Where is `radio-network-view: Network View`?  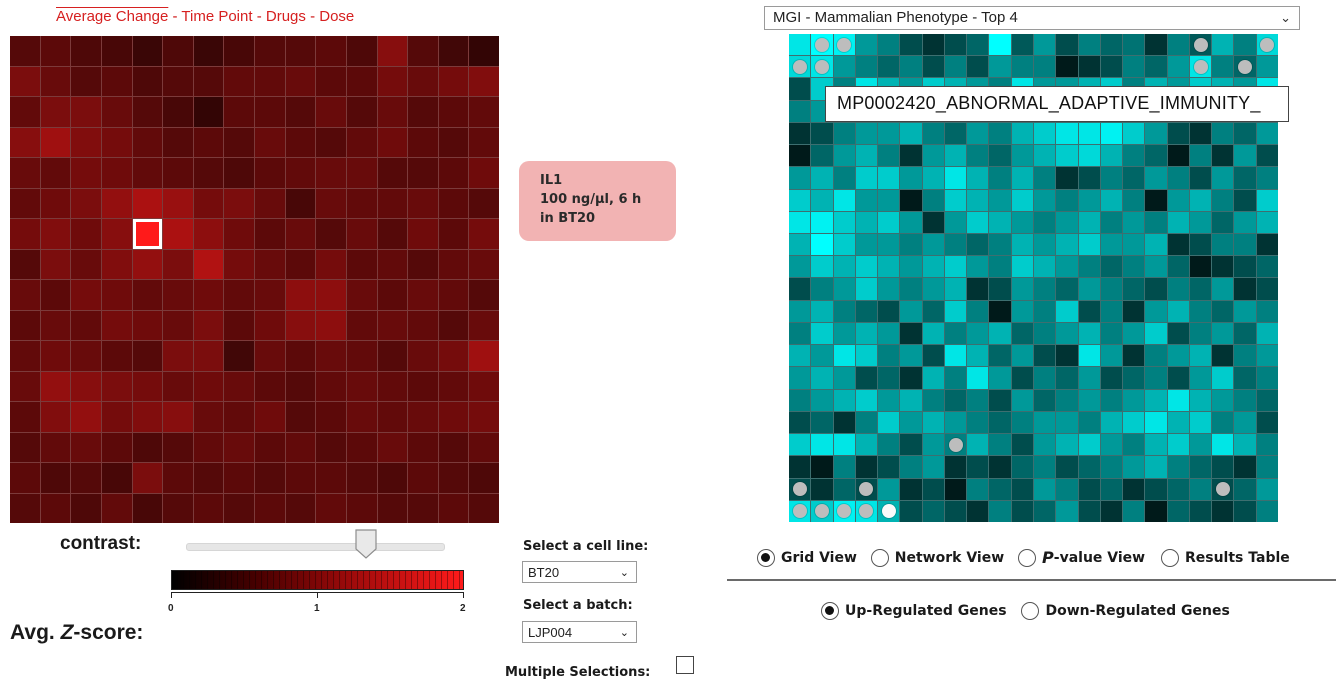
radio-network-view: Network View is located at coordinates (937, 557).